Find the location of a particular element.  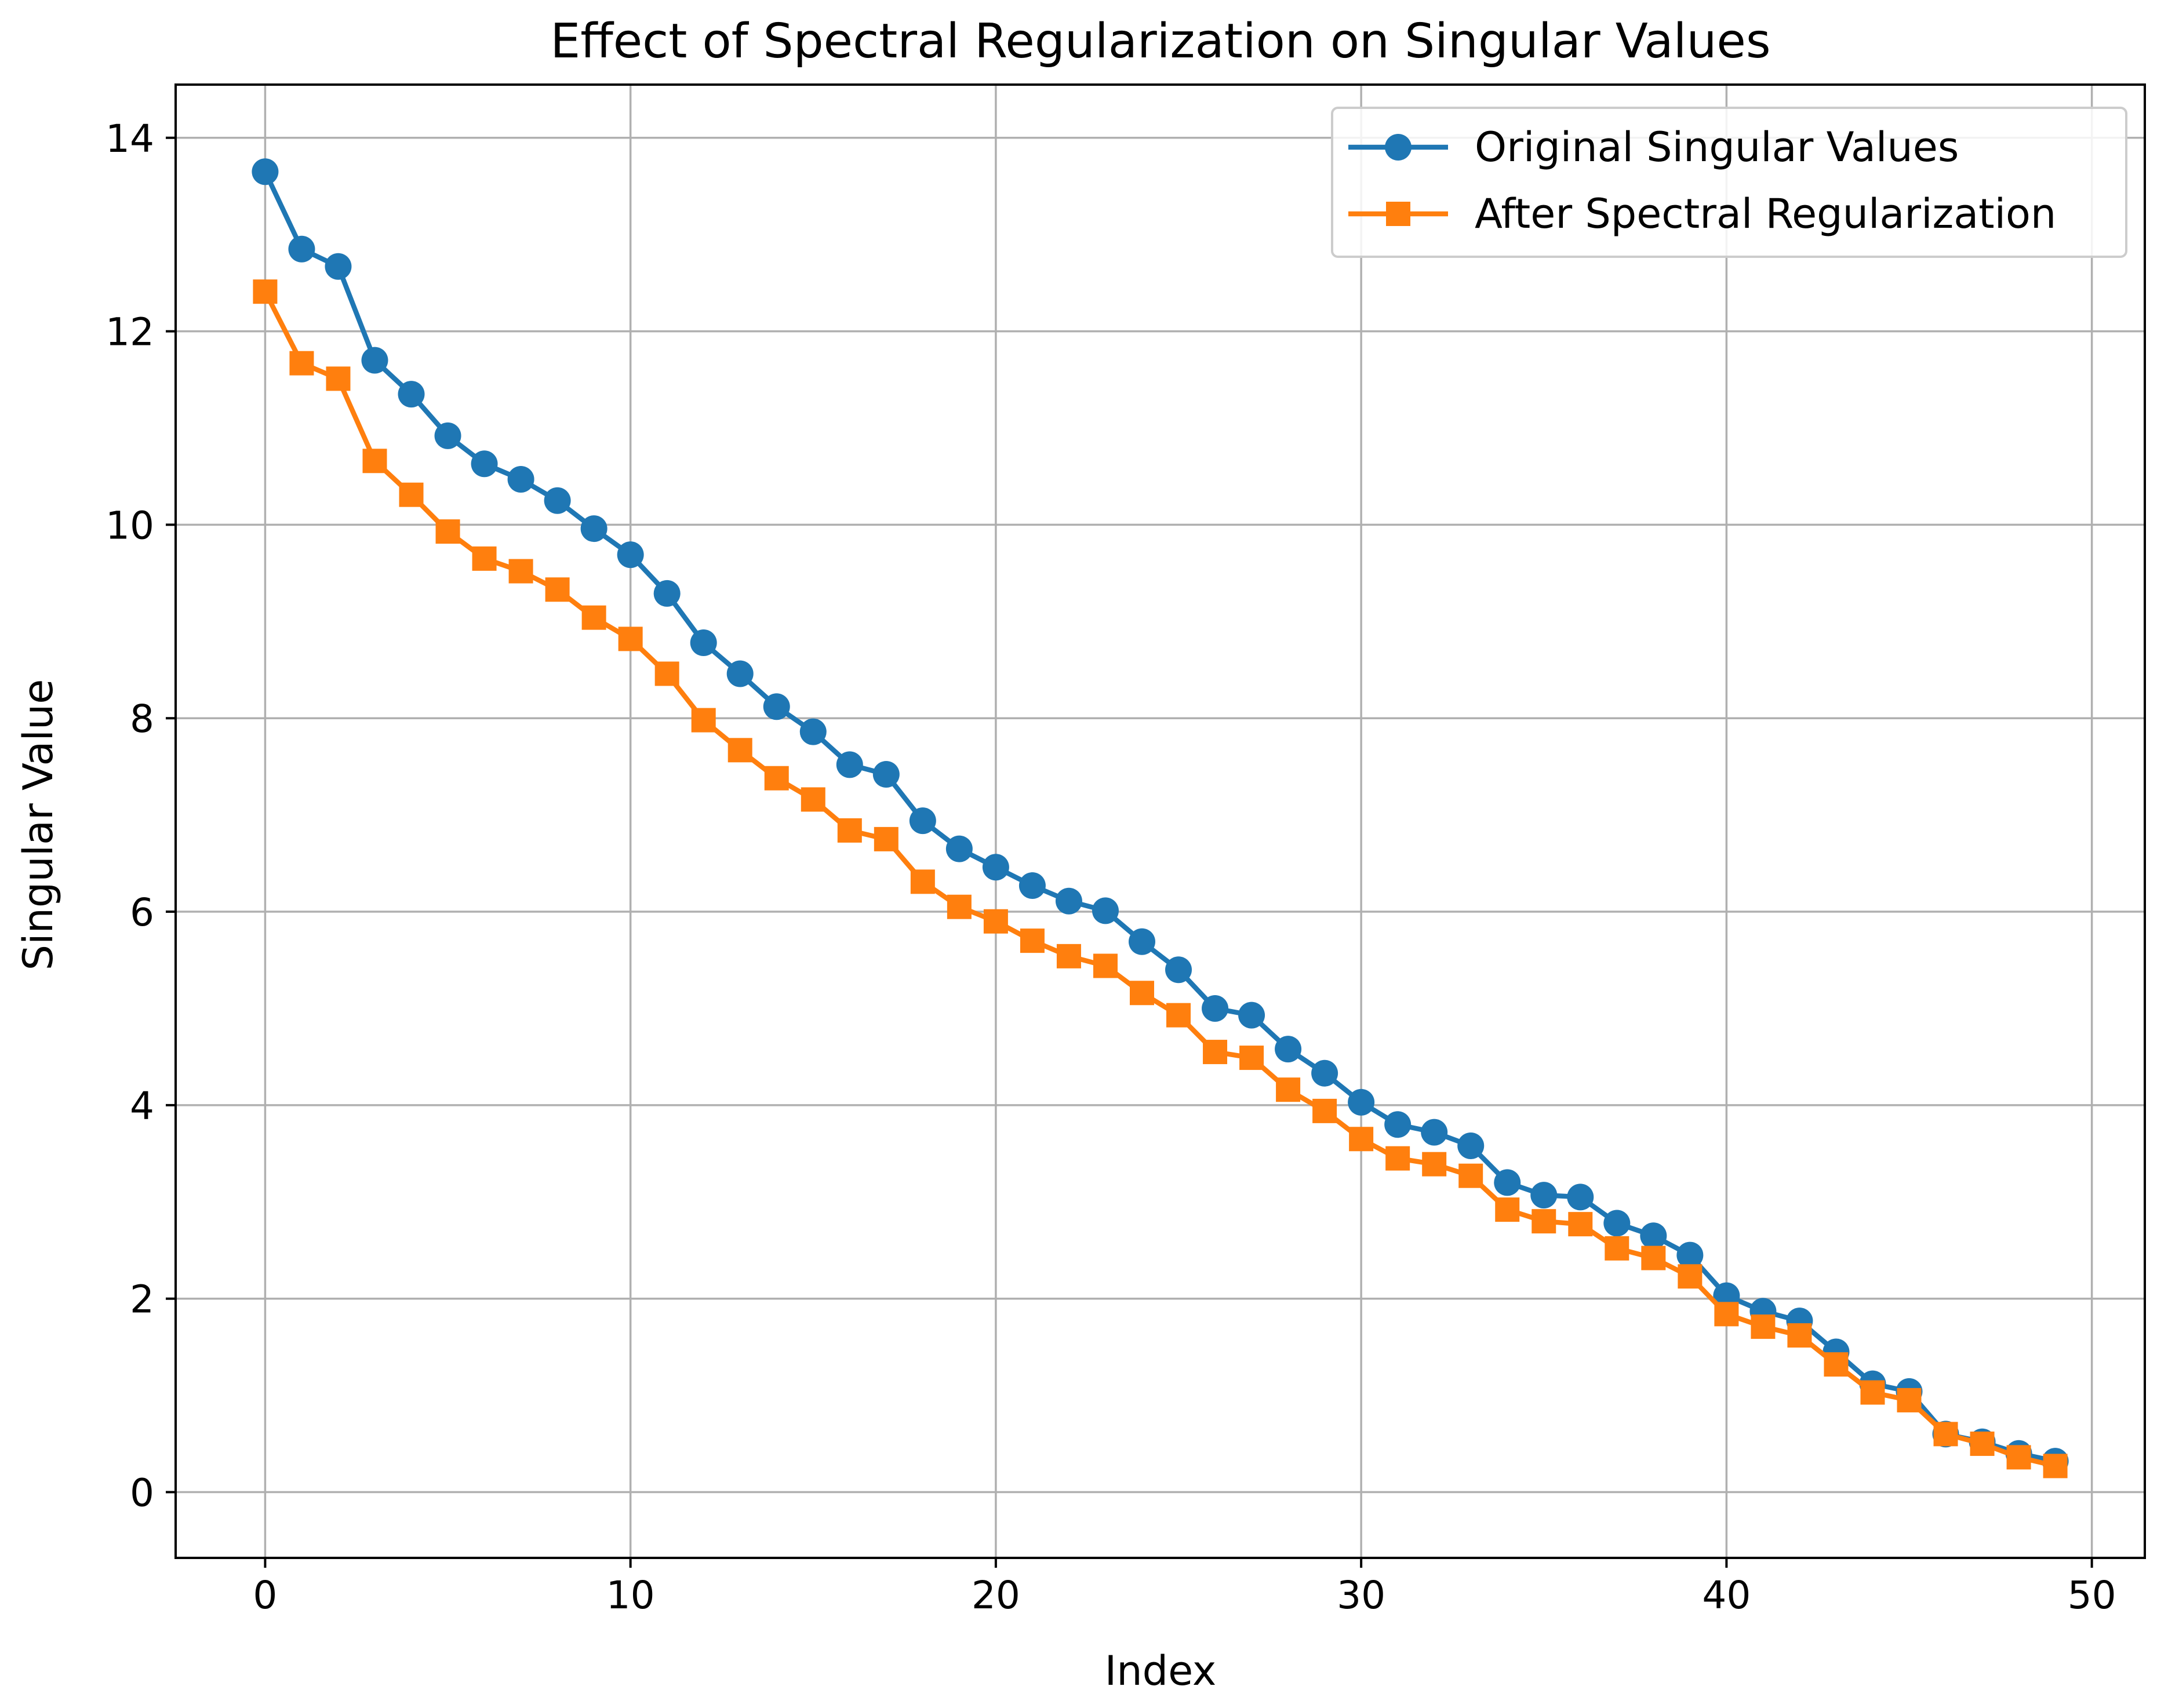

legend-marker is located at coordinates (1399, 148).